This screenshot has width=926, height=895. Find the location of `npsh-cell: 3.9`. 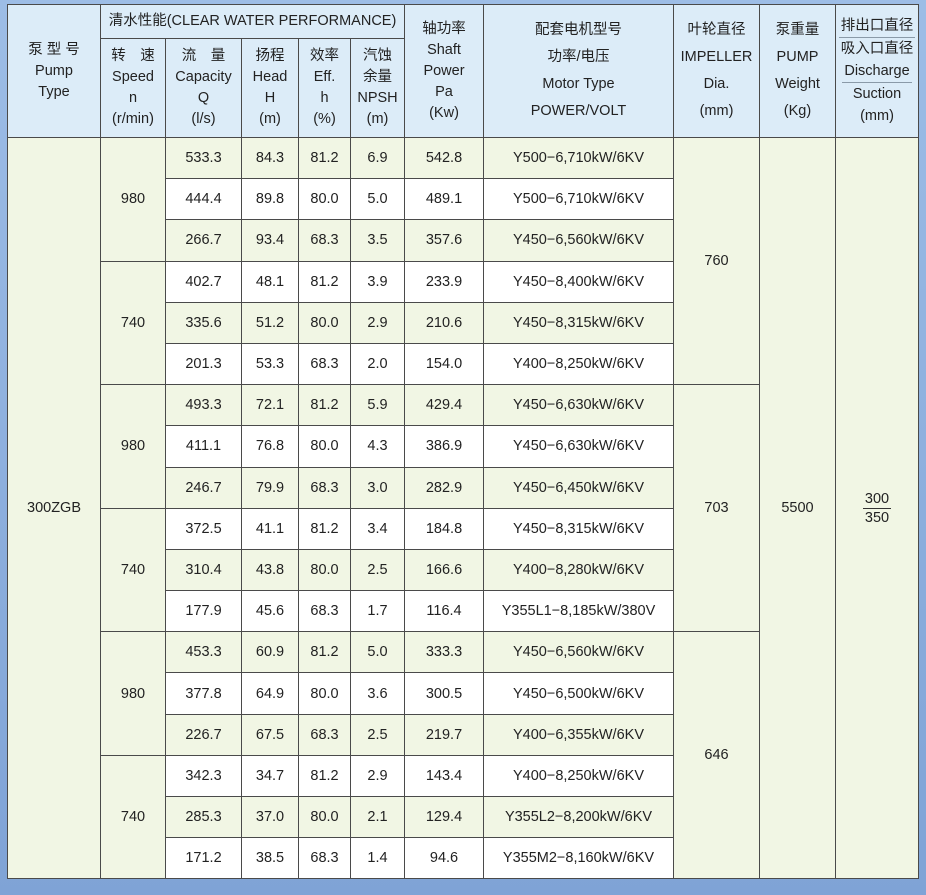

npsh-cell: 3.9 is located at coordinates (377, 281).